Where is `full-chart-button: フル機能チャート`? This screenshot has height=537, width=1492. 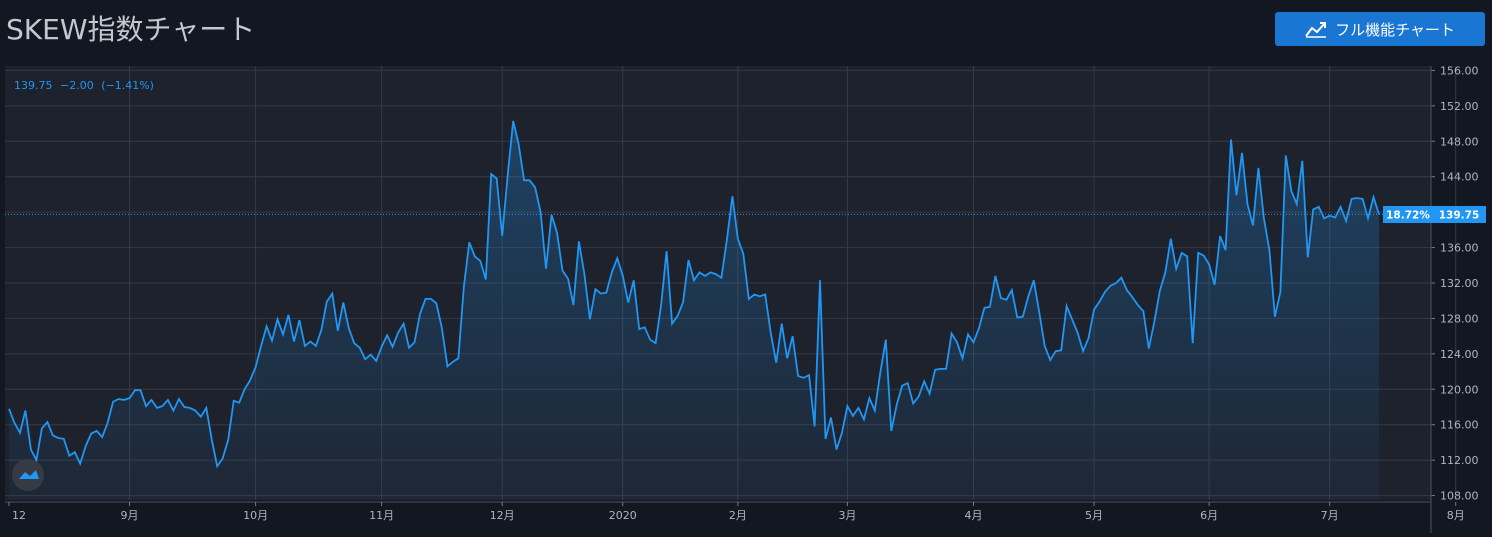
full-chart-button: フル機能チャート is located at coordinates (1380, 29).